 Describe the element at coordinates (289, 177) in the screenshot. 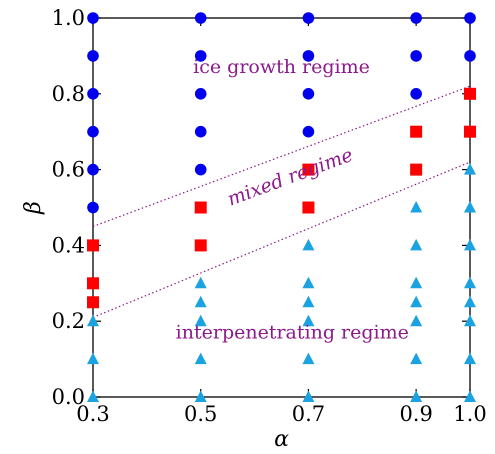

I see `regime-label-2: mixed regime` at that location.